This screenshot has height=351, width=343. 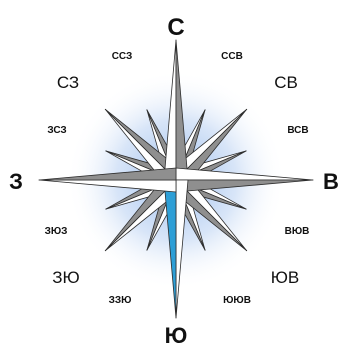 I want to click on label-nnw: ССЗ, so click(x=122, y=56).